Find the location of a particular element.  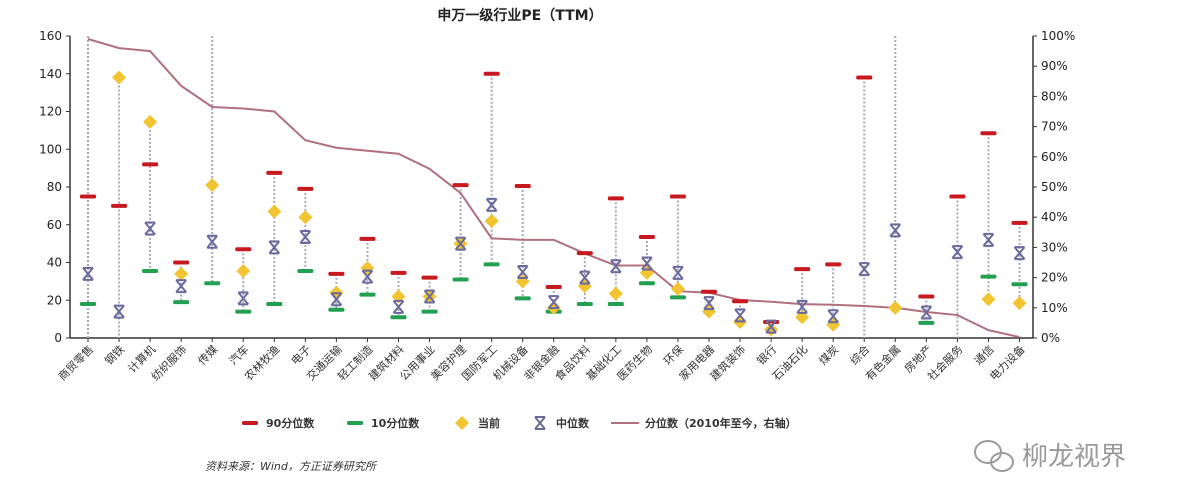

legend-label: 10分位数 is located at coordinates (395, 423).